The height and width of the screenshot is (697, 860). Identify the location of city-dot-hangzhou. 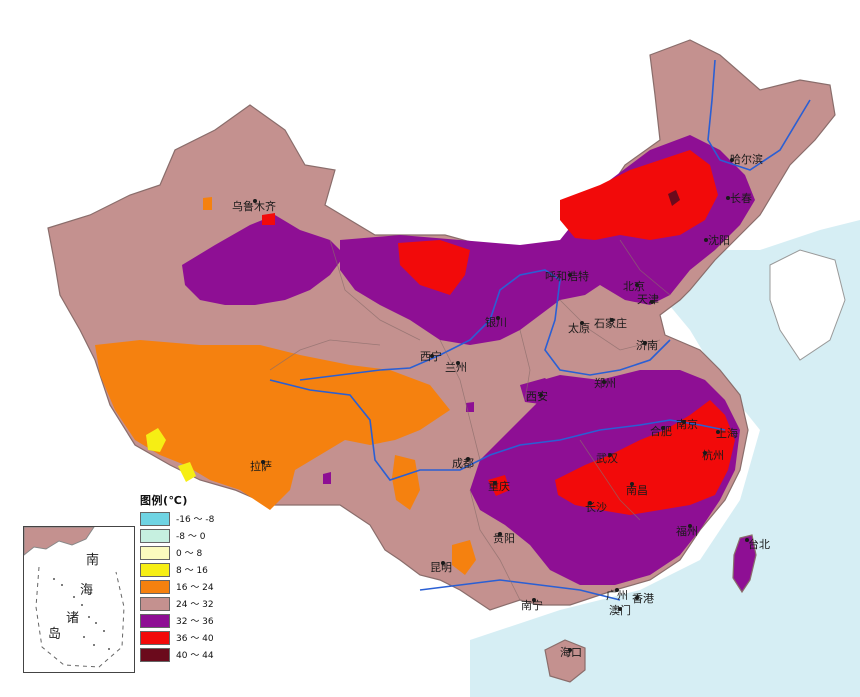
(705, 453).